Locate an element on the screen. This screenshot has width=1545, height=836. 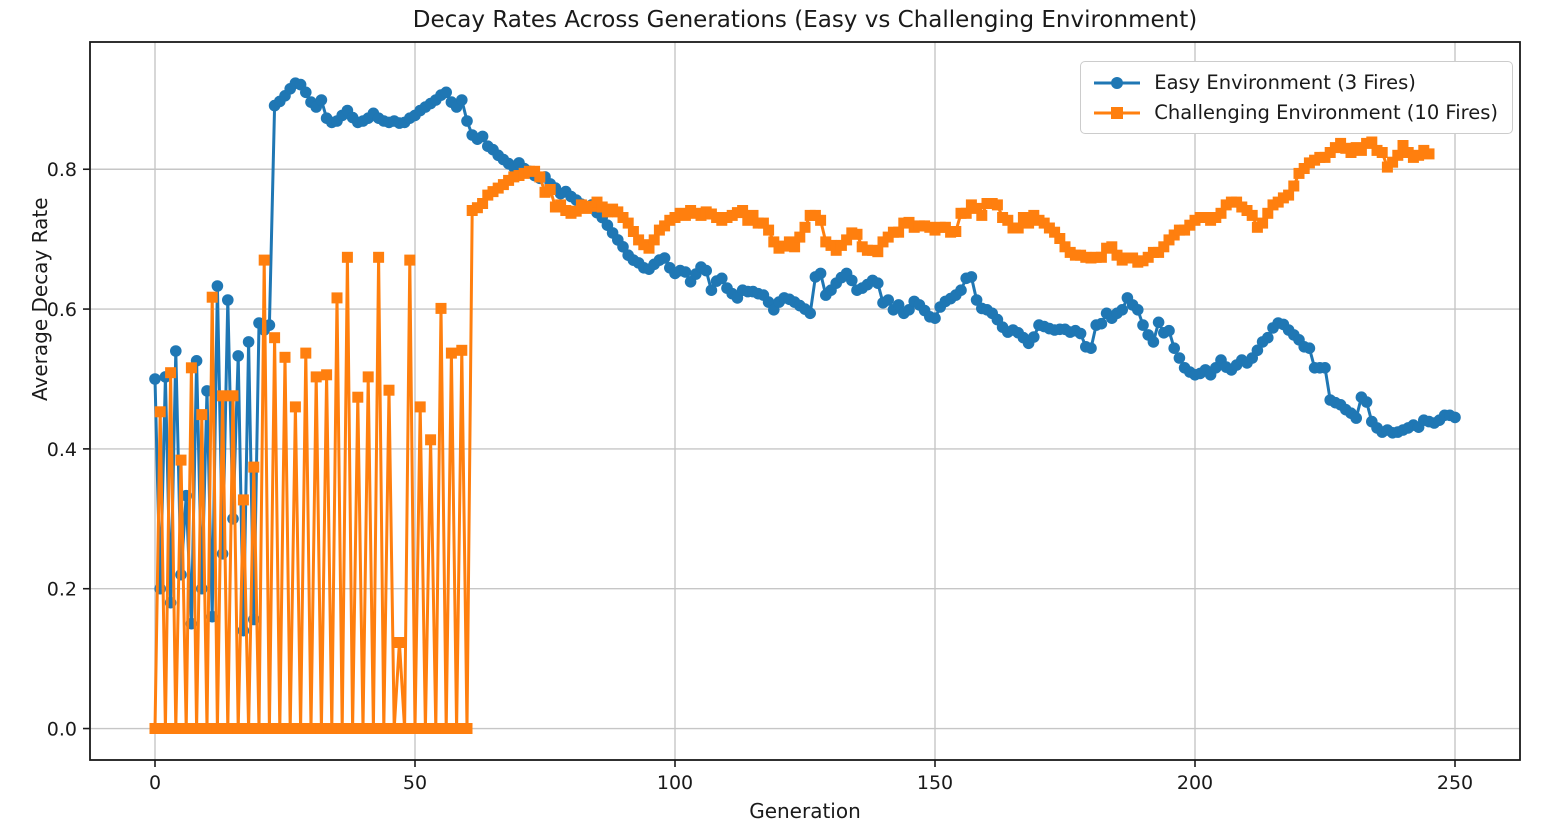
legend-label: Challenging Environment (10 Fires) is located at coordinates (1326, 112).